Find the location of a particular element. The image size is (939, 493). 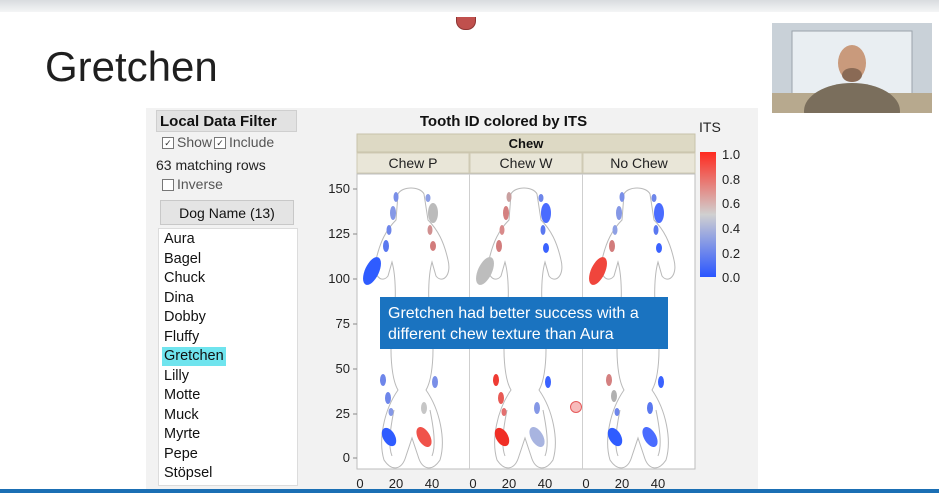

list-item-pepe: Pepe is located at coordinates (181, 453).